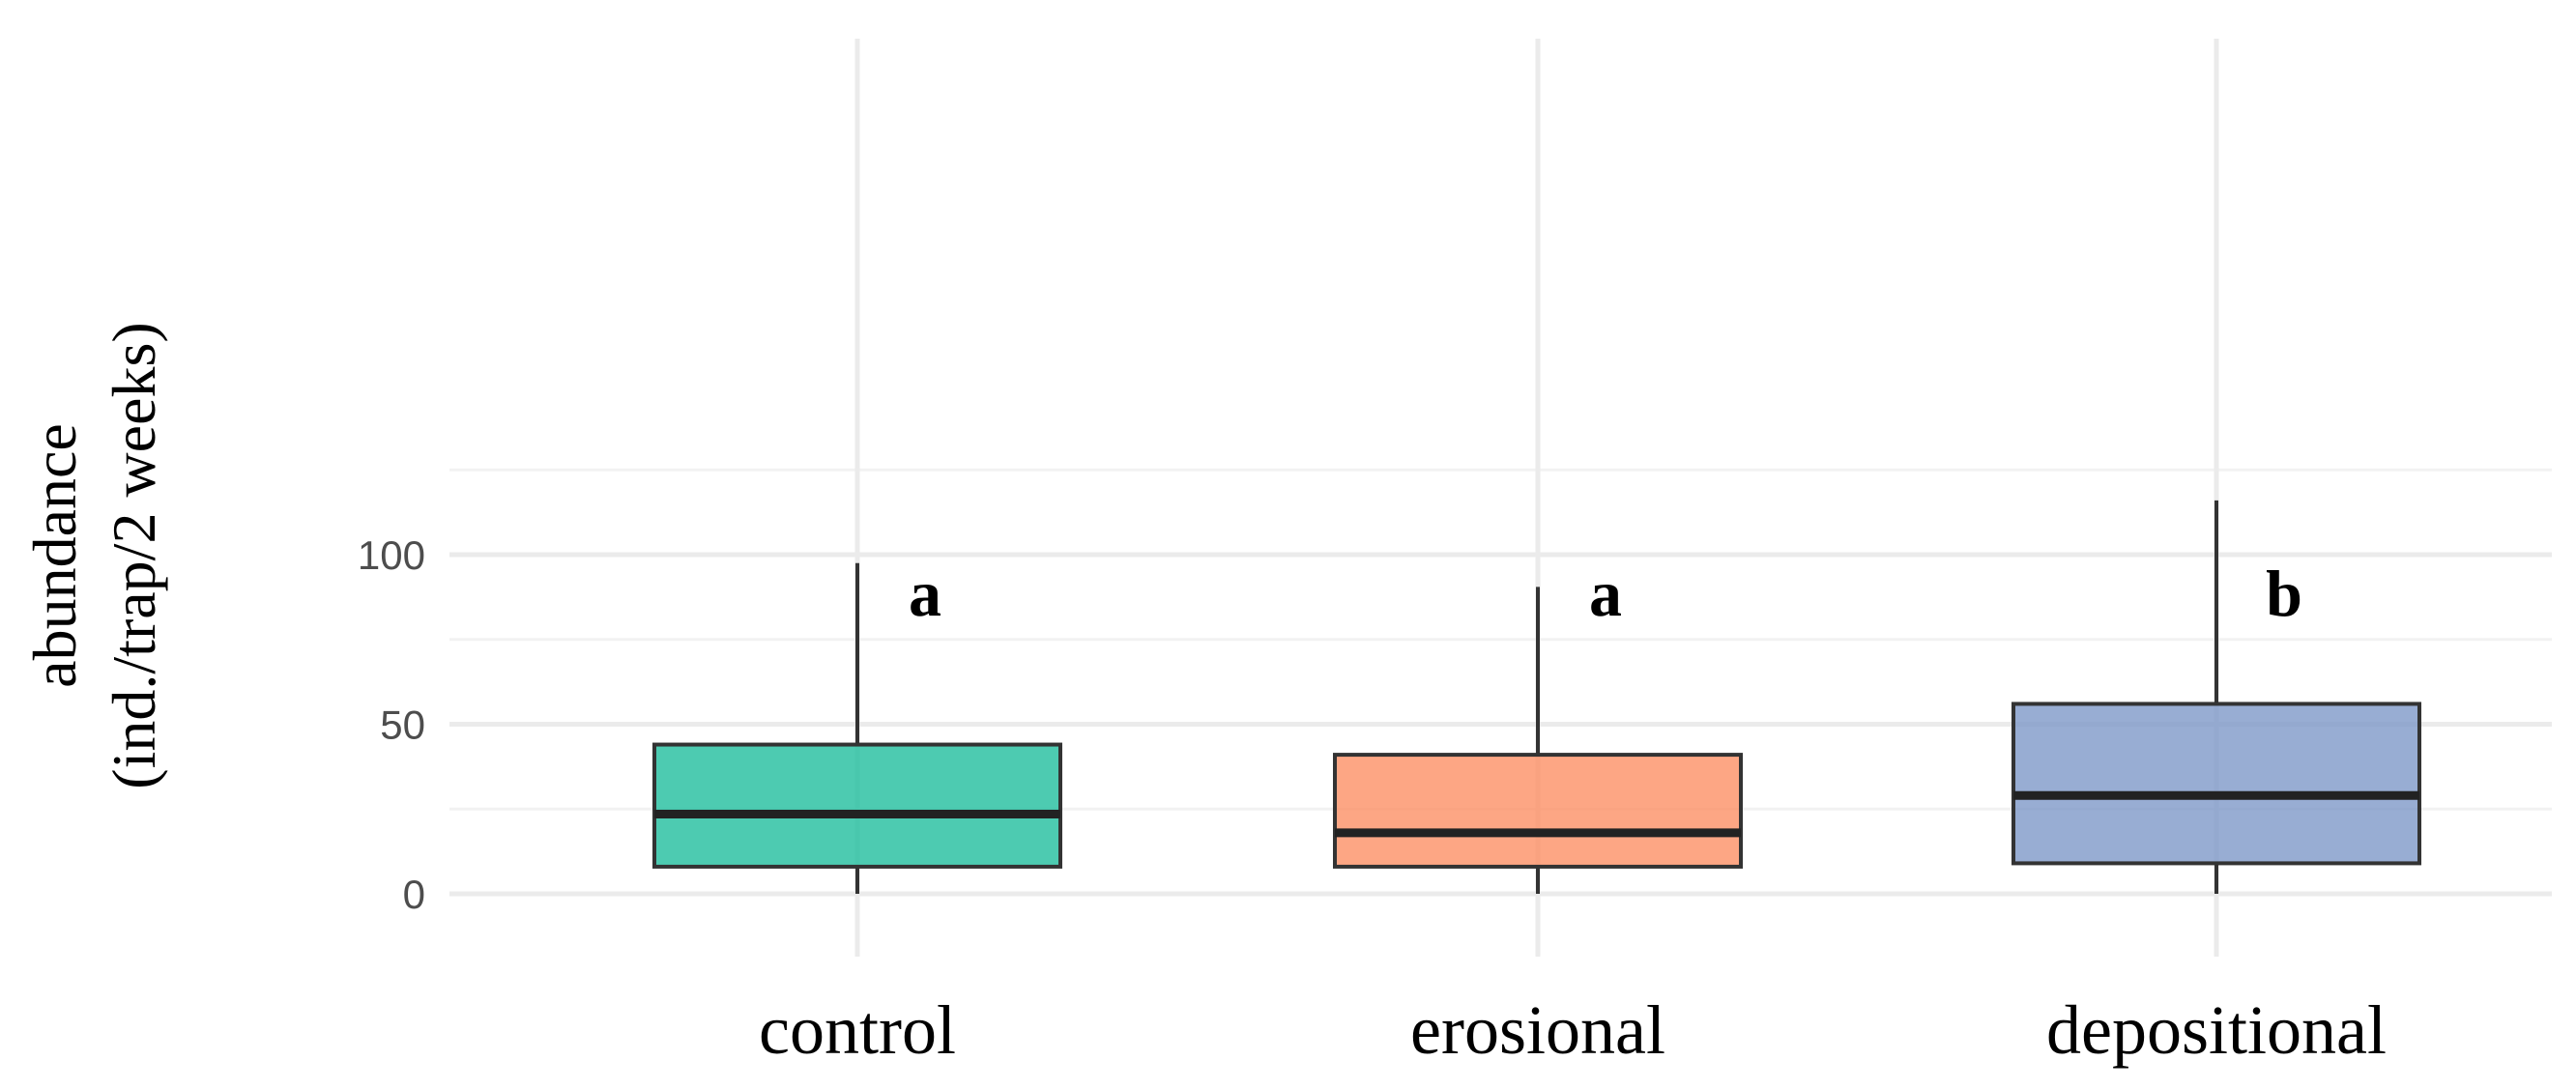 The height and width of the screenshot is (1089, 2576). What do you see at coordinates (402, 725) in the screenshot?
I see `y-tick-label: 50` at bounding box center [402, 725].